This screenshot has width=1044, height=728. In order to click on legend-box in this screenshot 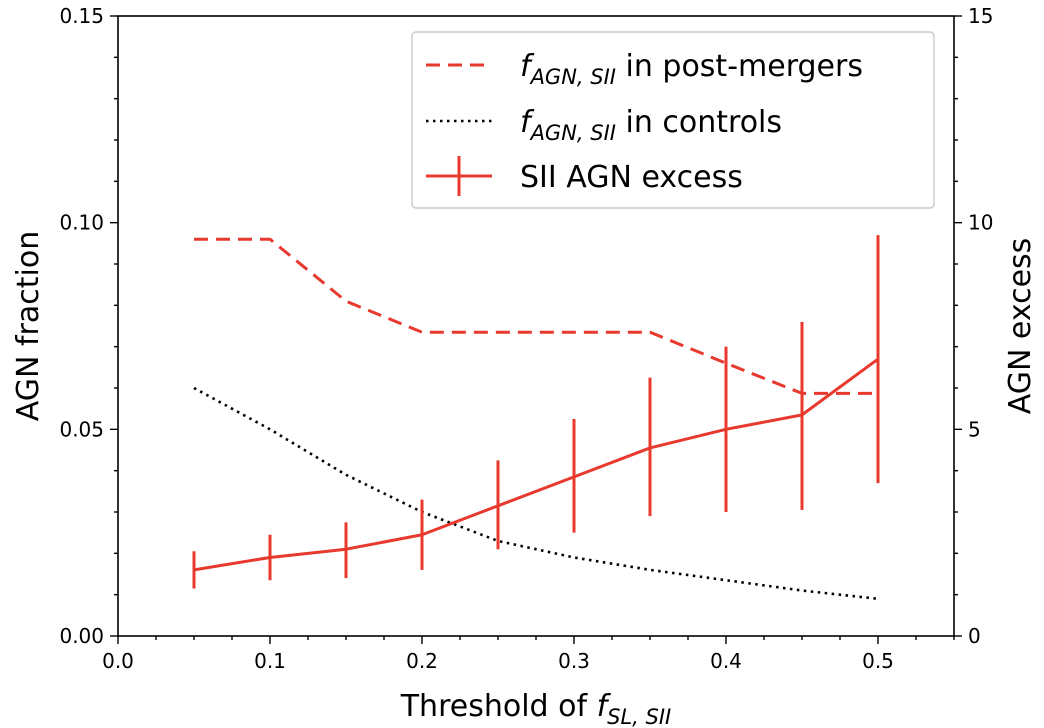, I will do `click(673, 120)`.